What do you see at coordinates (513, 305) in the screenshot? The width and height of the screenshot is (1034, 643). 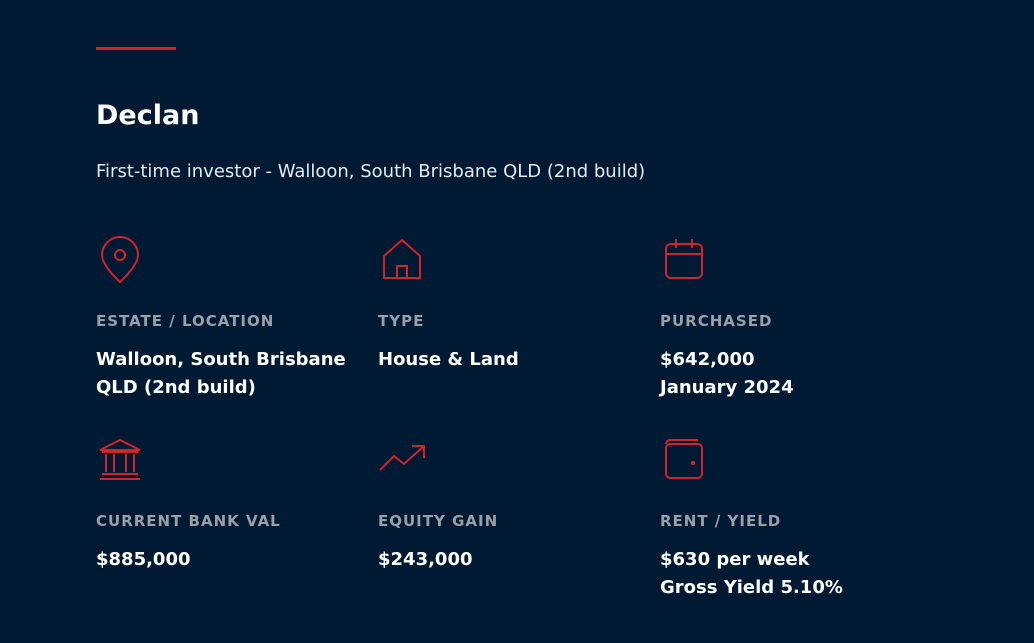 I see `stat: TYPE House & Land` at bounding box center [513, 305].